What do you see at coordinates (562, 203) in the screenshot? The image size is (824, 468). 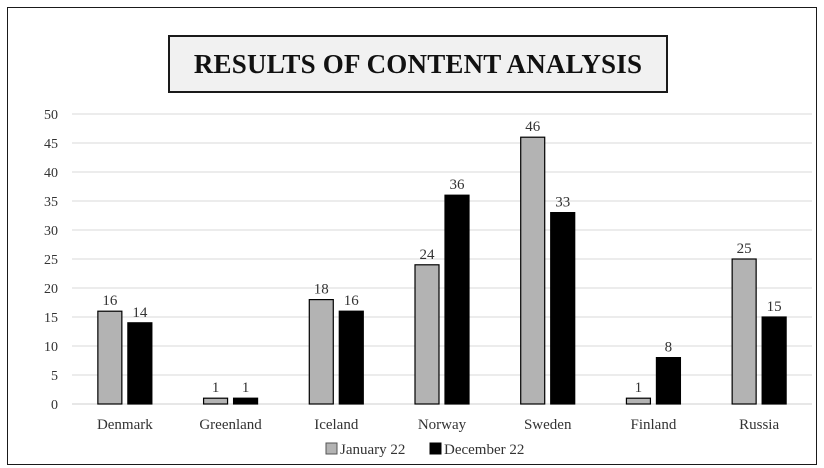 I see `data-label: 33` at bounding box center [562, 203].